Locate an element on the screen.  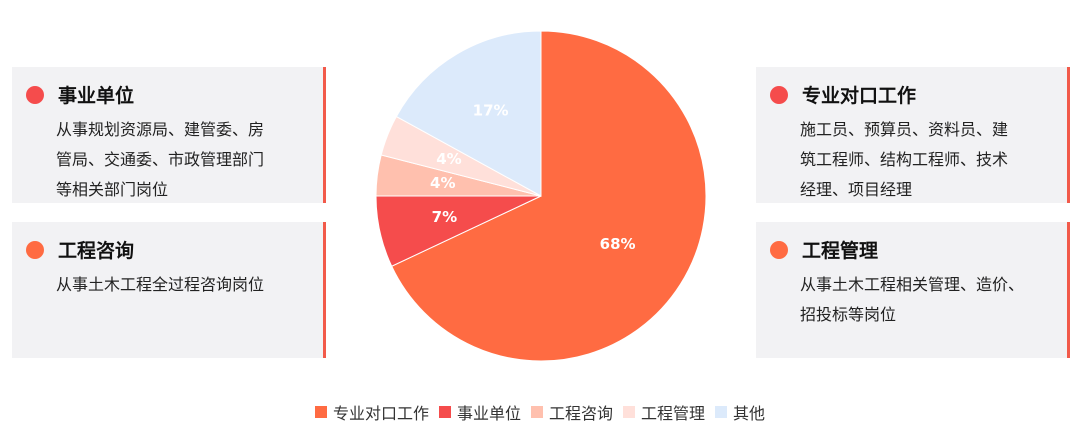
card-description: 从事土木工程全过程咨询岗位 is located at coordinates (184, 285).